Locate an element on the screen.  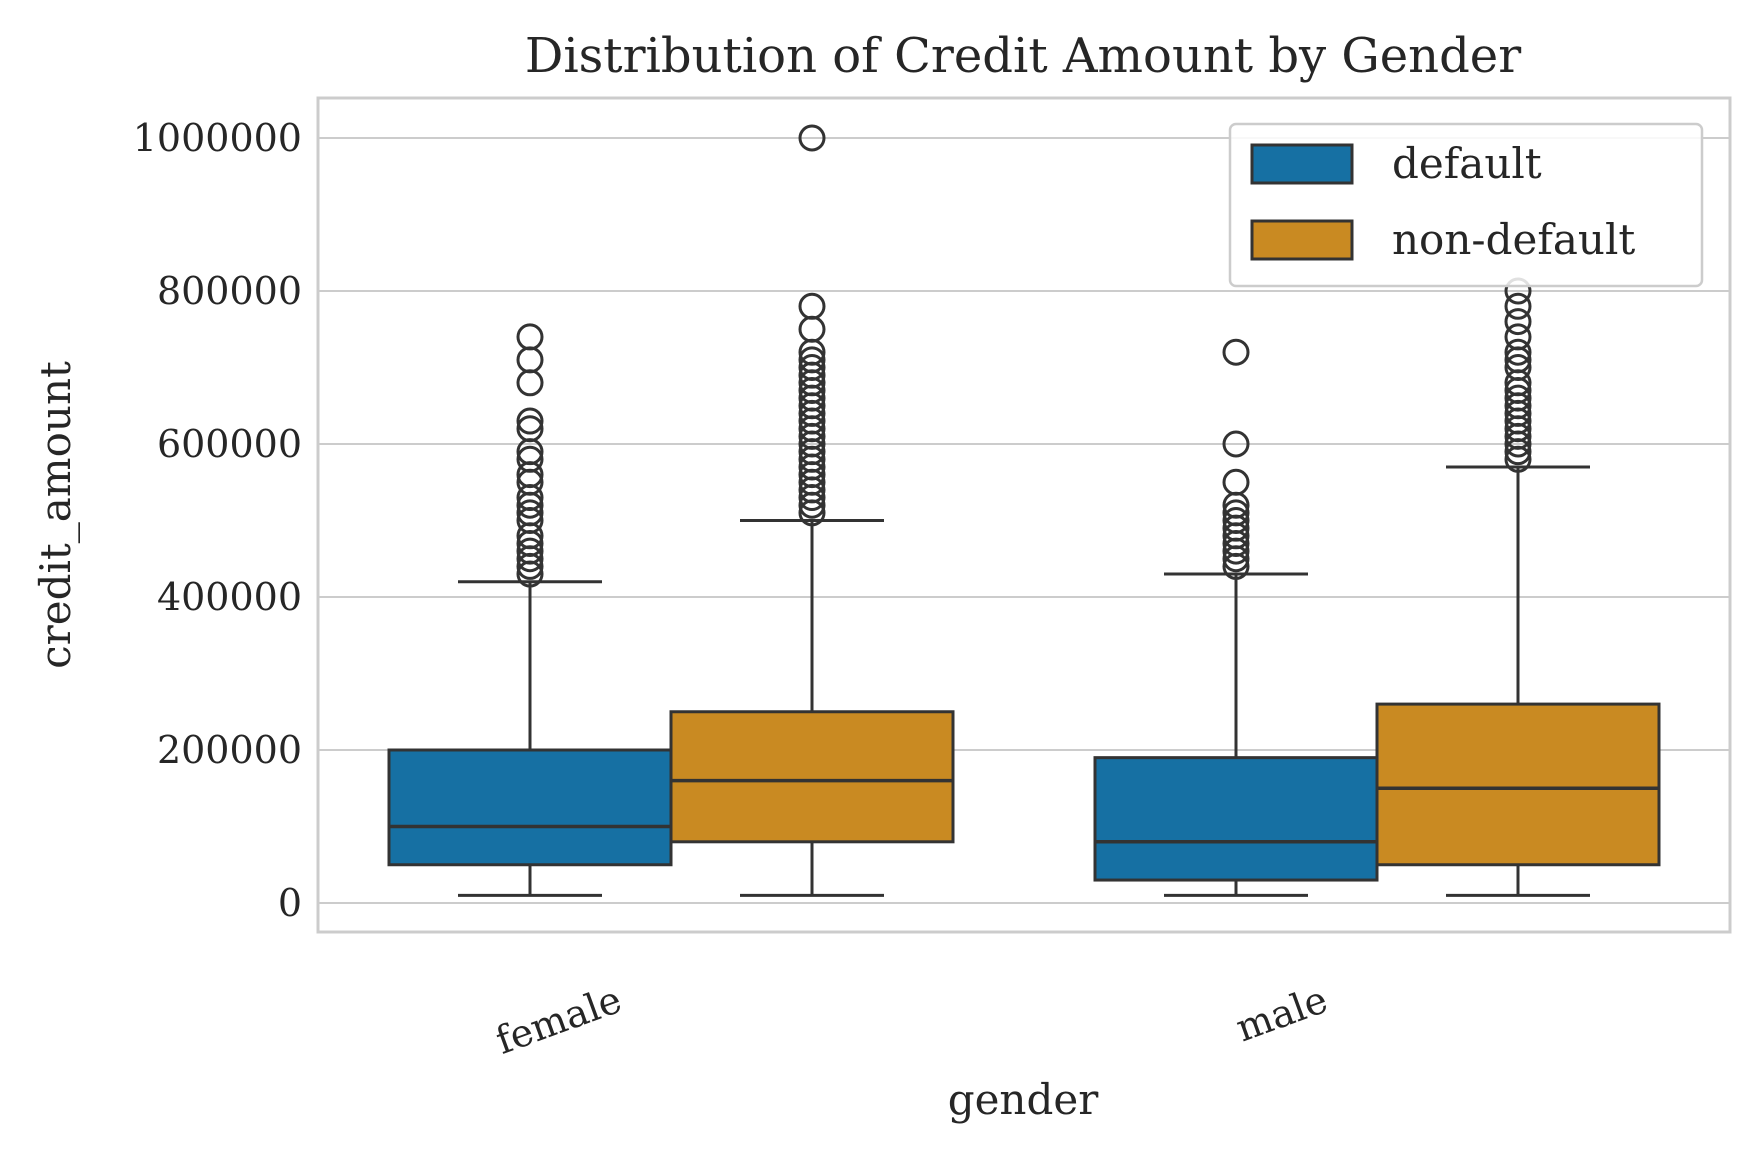
y-tick-label: 1000000 is located at coordinates (217, 138).